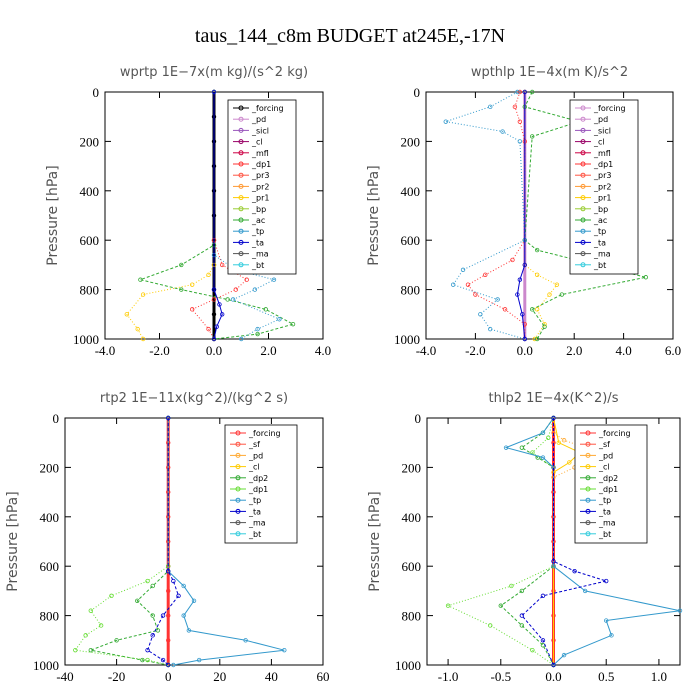 This screenshot has width=700, height=700. What do you see at coordinates (257, 265) in the screenshot?
I see `legend-entry: _bt` at bounding box center [257, 265].